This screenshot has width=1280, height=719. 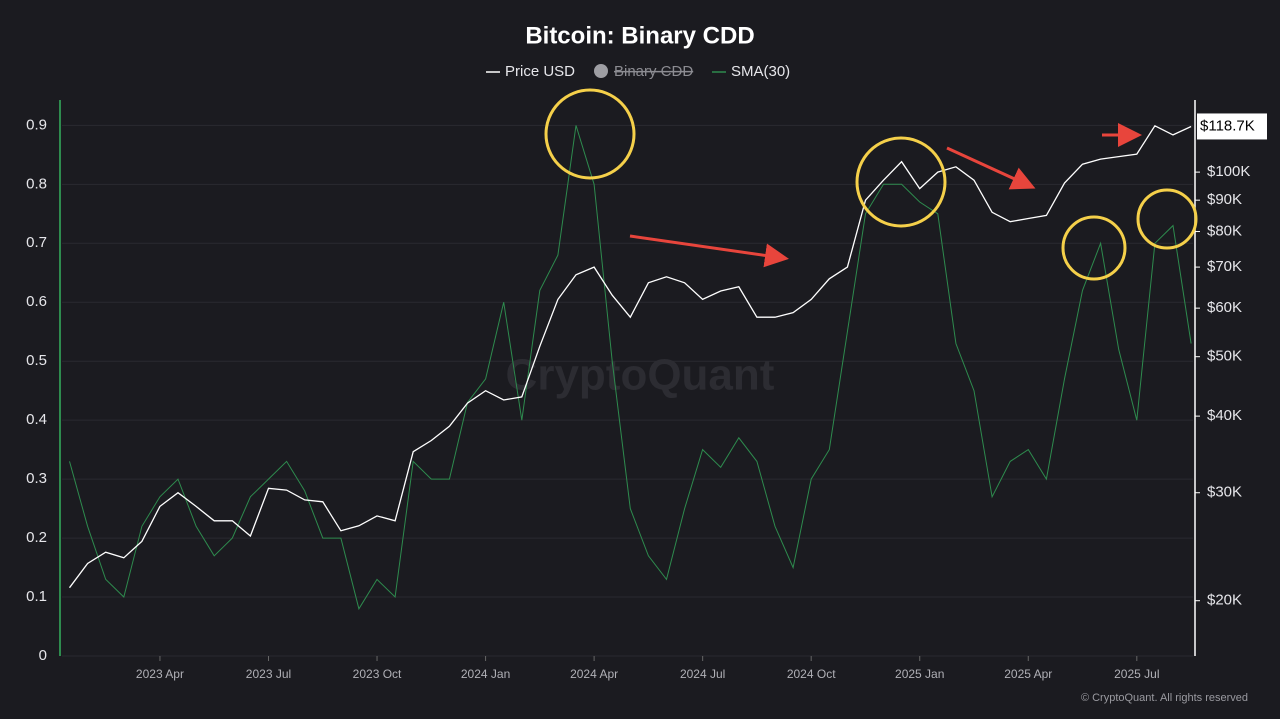 I want to click on x-tick-label: 2025 Jan, so click(x=919, y=674).